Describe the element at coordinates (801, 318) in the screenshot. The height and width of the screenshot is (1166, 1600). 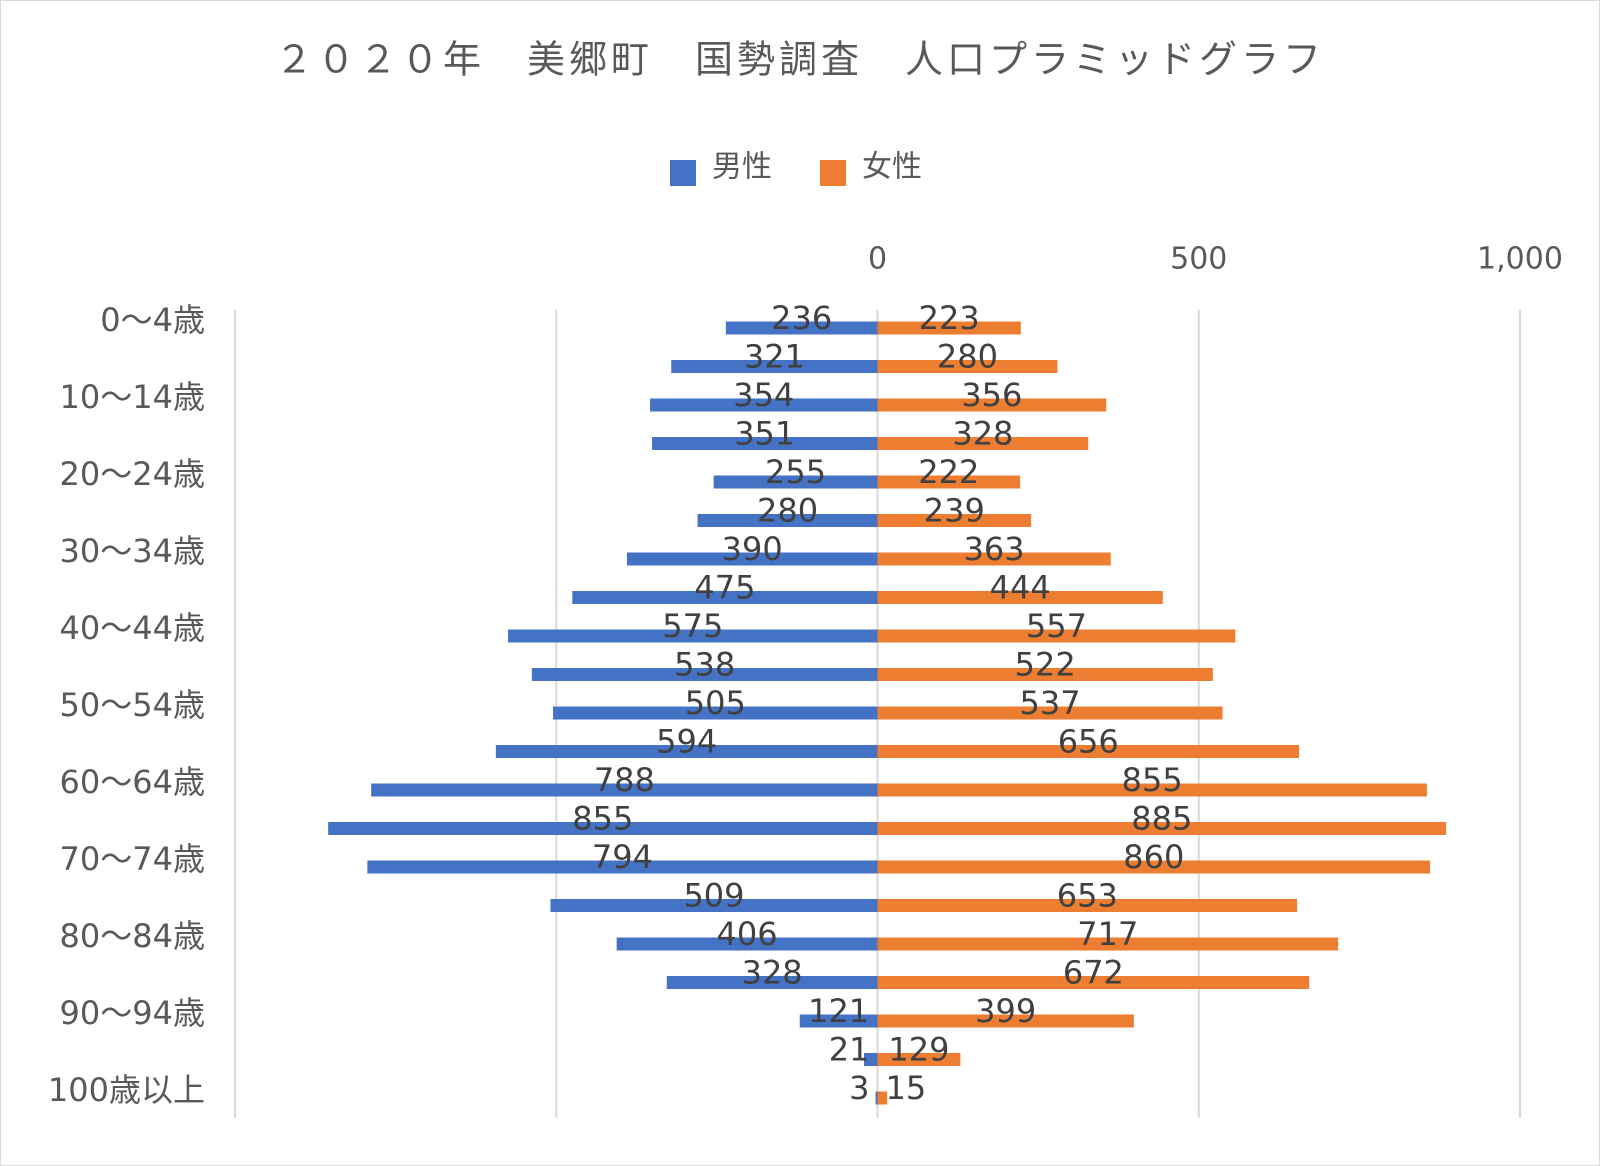
I see `data-label: 236` at that location.